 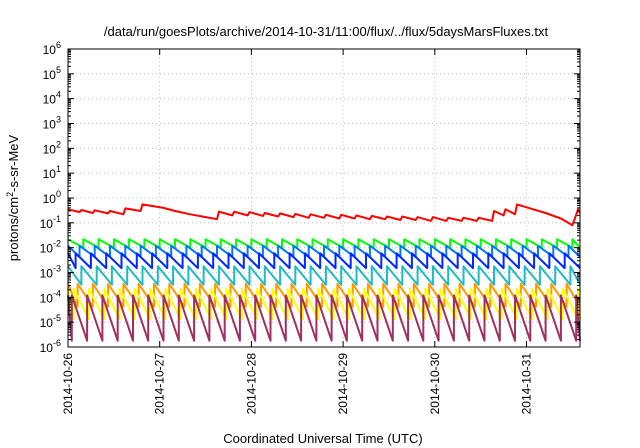 What do you see at coordinates (52, 48) in the screenshot?
I see `y-tick-label: 10⁶` at bounding box center [52, 48].